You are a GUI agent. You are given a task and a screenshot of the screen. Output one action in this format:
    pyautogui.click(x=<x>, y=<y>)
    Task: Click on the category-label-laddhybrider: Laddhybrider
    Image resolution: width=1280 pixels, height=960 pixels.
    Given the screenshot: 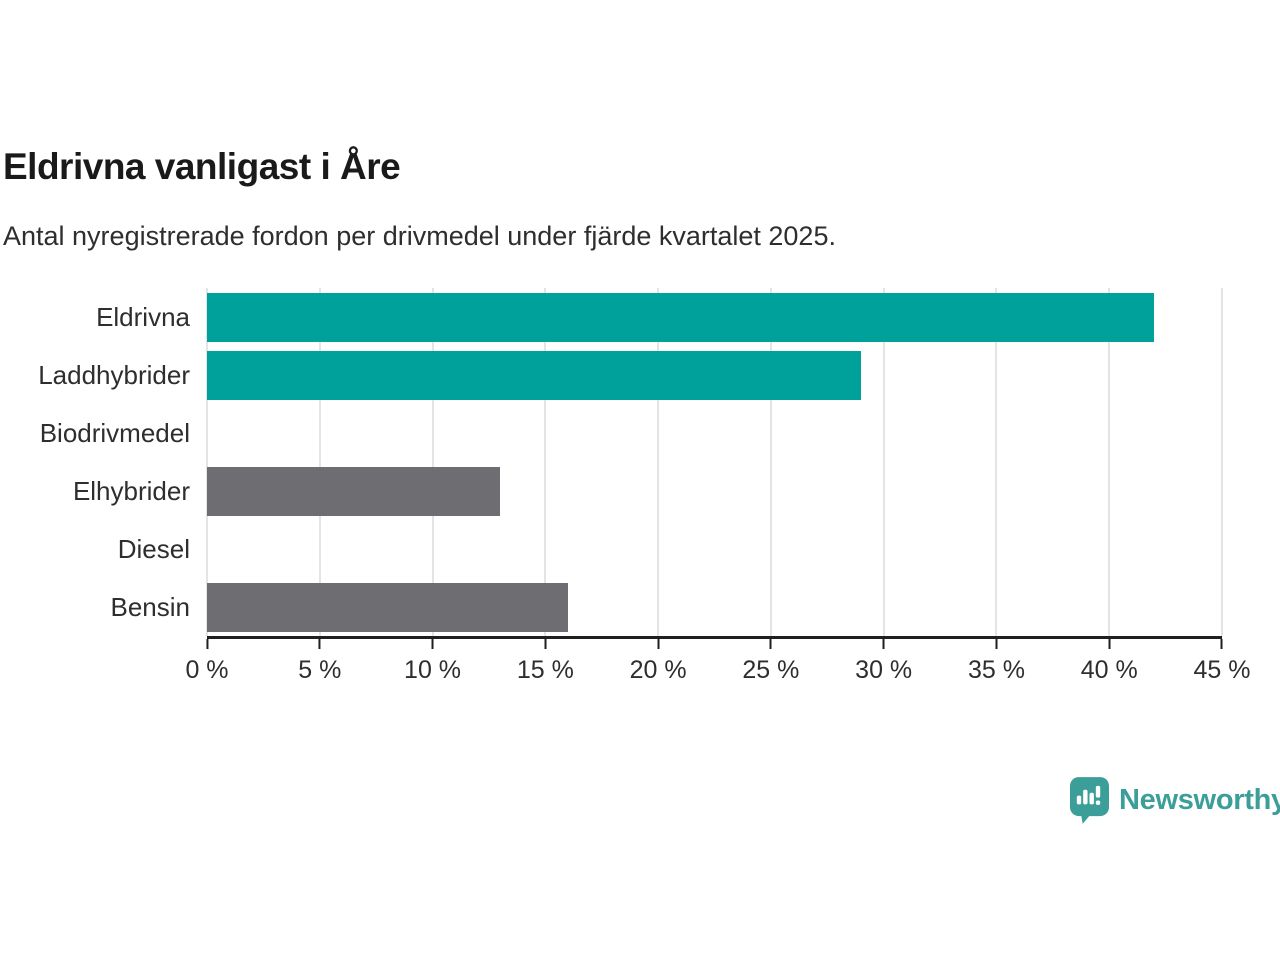 What is the action you would take?
    pyautogui.click(x=114, y=374)
    